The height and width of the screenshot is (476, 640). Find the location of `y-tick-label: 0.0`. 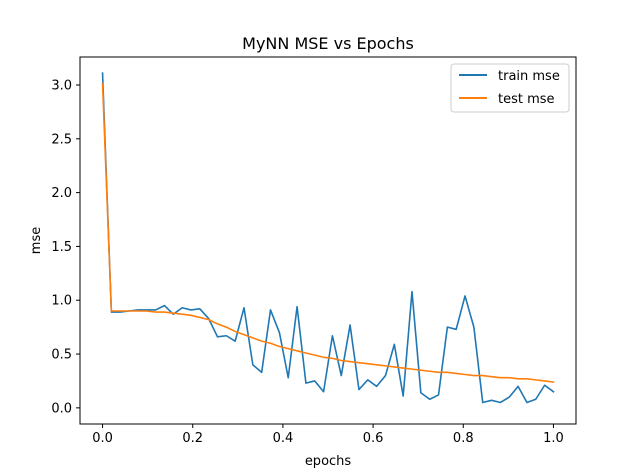

y-tick-label: 0.0 is located at coordinates (61, 408).